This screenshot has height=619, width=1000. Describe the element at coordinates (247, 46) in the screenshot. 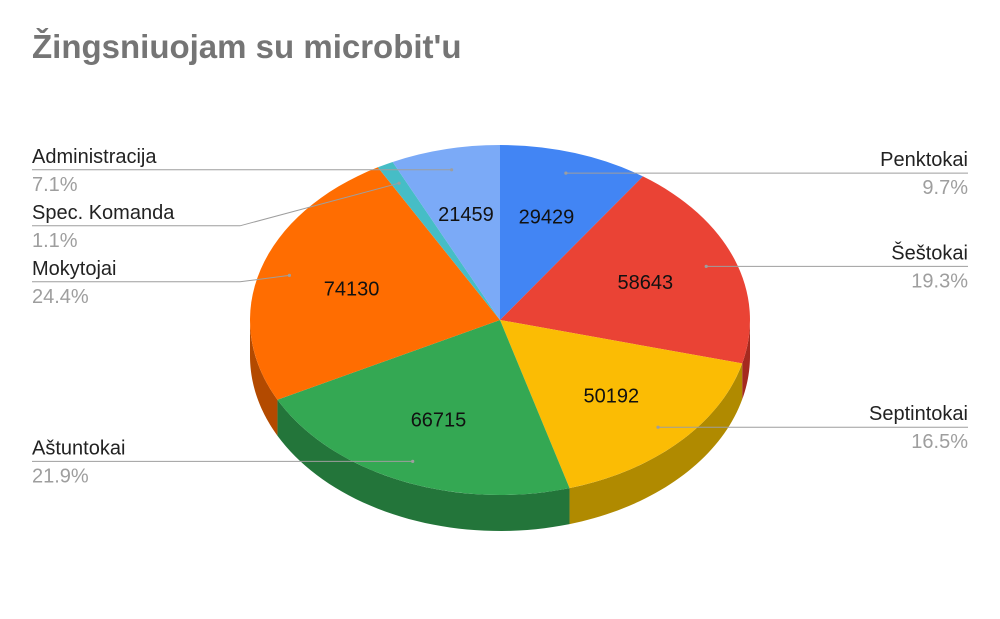

I see `chart-title: Žingsniuojam su microbit'u` at that location.